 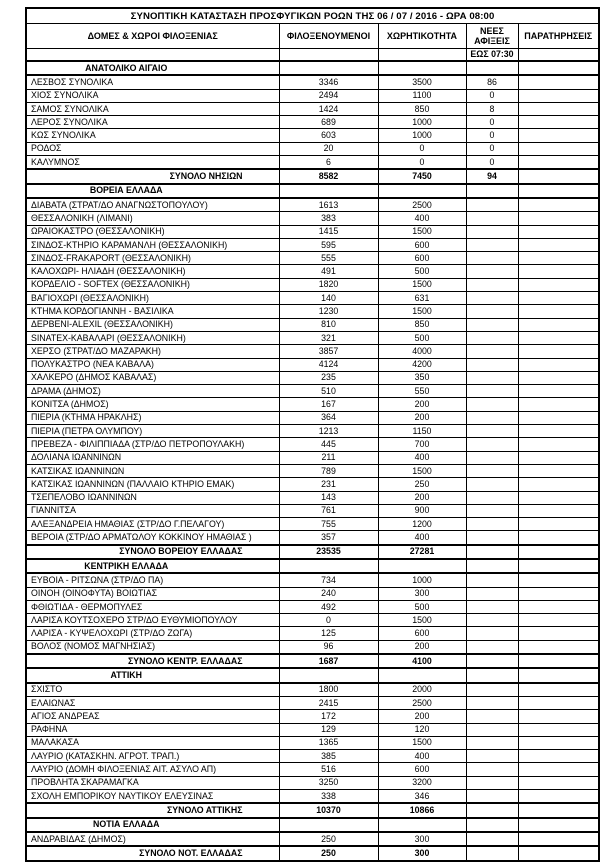 I want to click on guests-value: 357, so click(x=328, y=538).